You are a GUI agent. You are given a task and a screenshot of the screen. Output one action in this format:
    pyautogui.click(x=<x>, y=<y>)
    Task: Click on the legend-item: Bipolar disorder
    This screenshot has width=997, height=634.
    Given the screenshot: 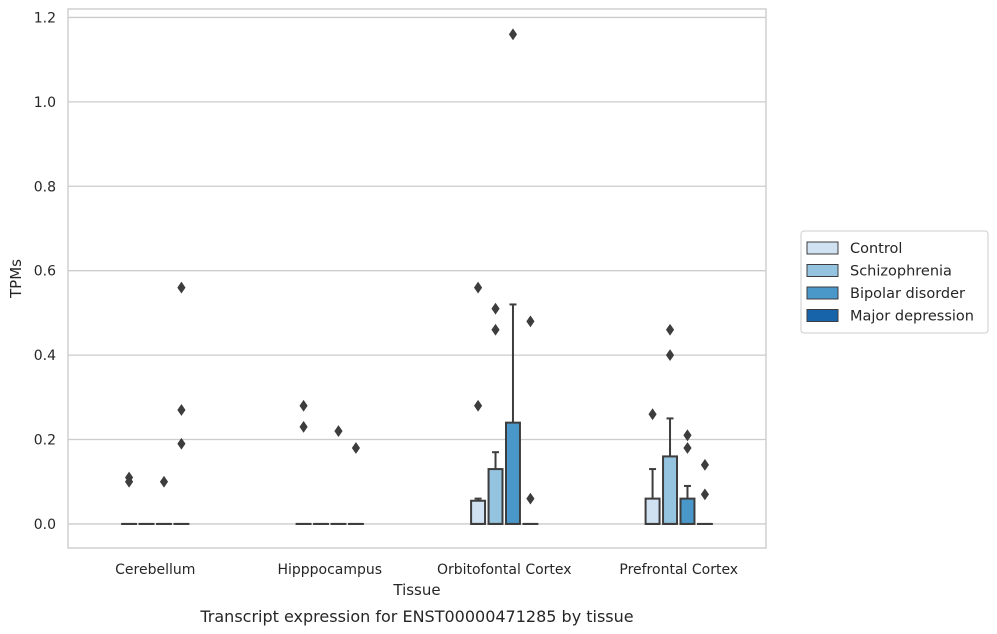 What is the action you would take?
    pyautogui.click(x=885, y=294)
    